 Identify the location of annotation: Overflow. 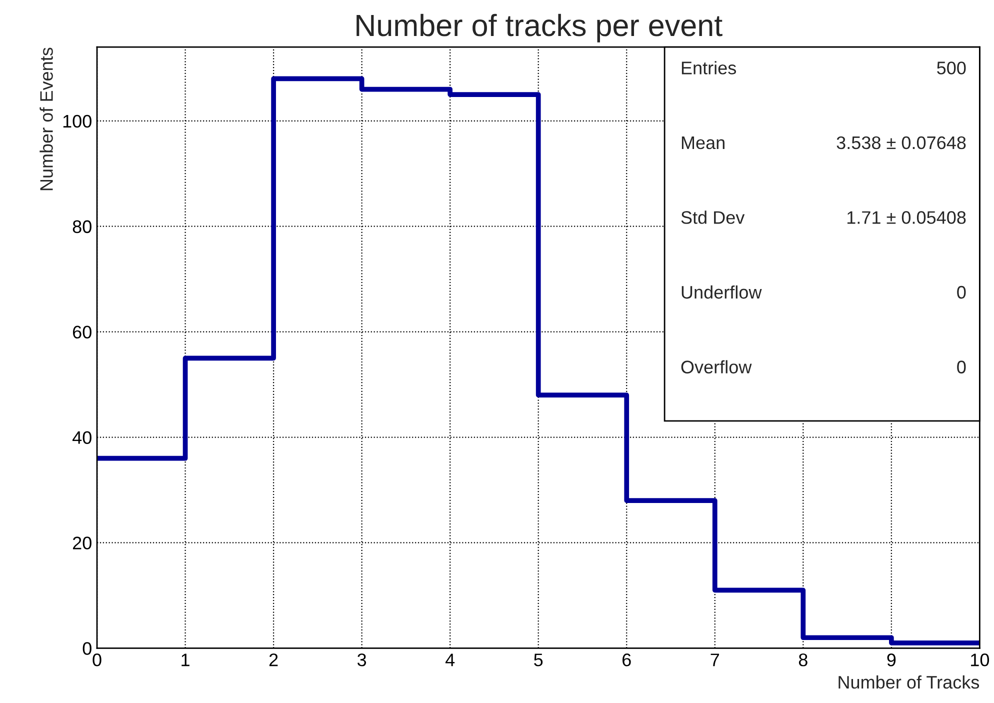
(716, 367).